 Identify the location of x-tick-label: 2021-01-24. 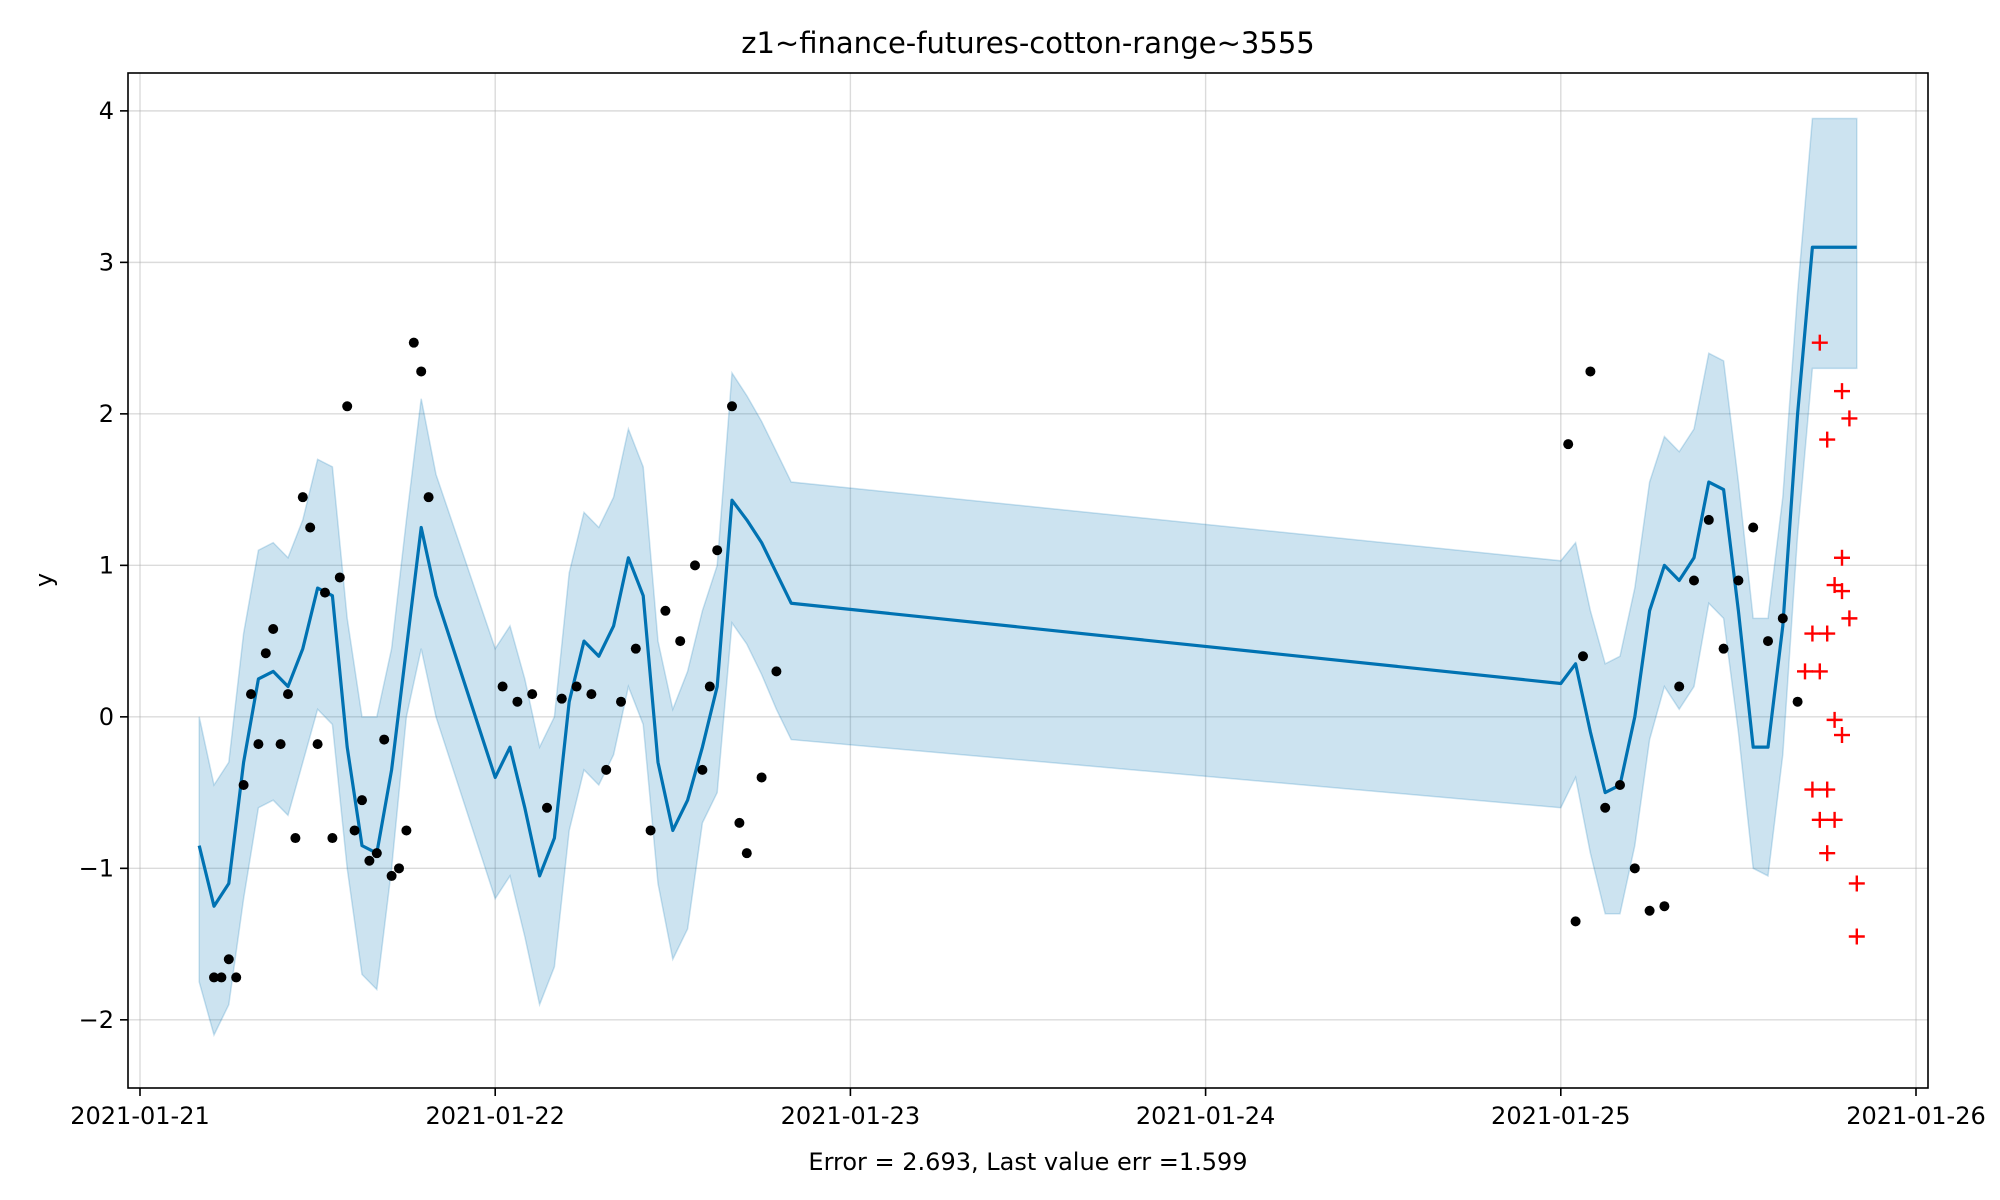
(1205, 1116).